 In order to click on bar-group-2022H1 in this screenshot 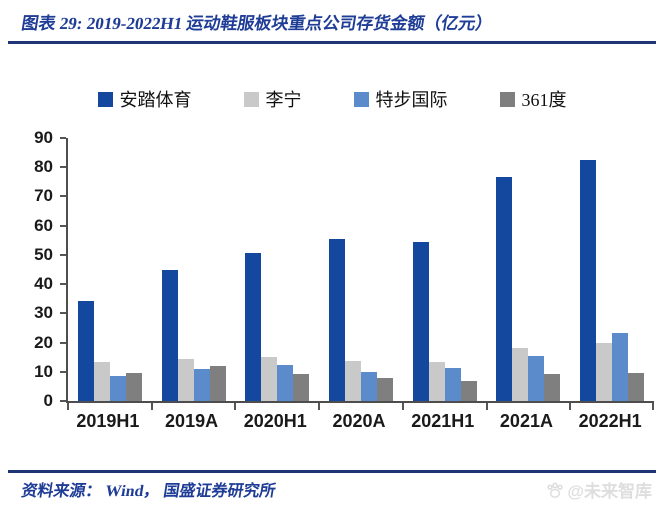, I will do `click(612, 269)`.